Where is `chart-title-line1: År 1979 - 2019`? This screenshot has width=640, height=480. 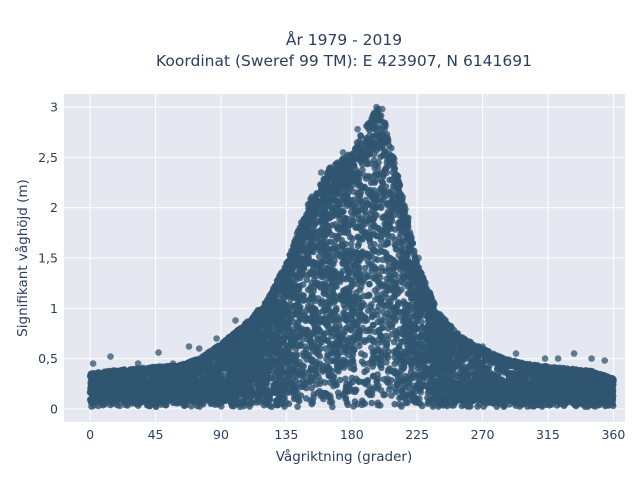
chart-title-line1: År 1979 - 2019 is located at coordinates (344, 39).